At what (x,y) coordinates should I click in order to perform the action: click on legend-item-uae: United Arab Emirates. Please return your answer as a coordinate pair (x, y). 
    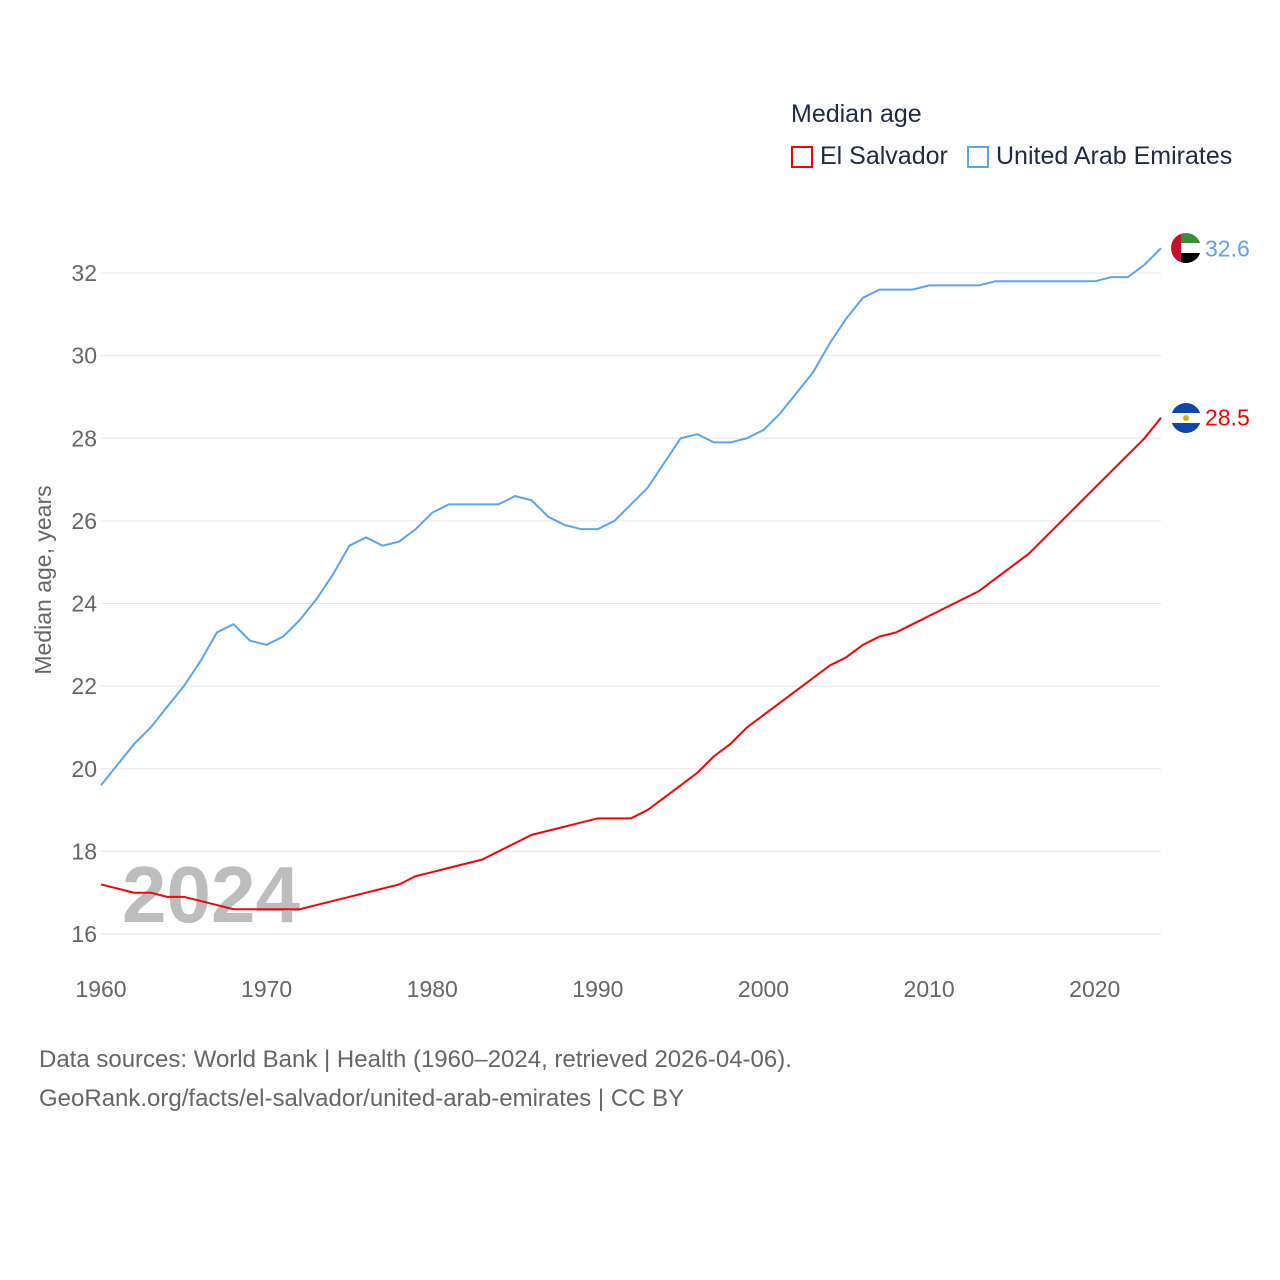
    Looking at the image, I should click on (1099, 156).